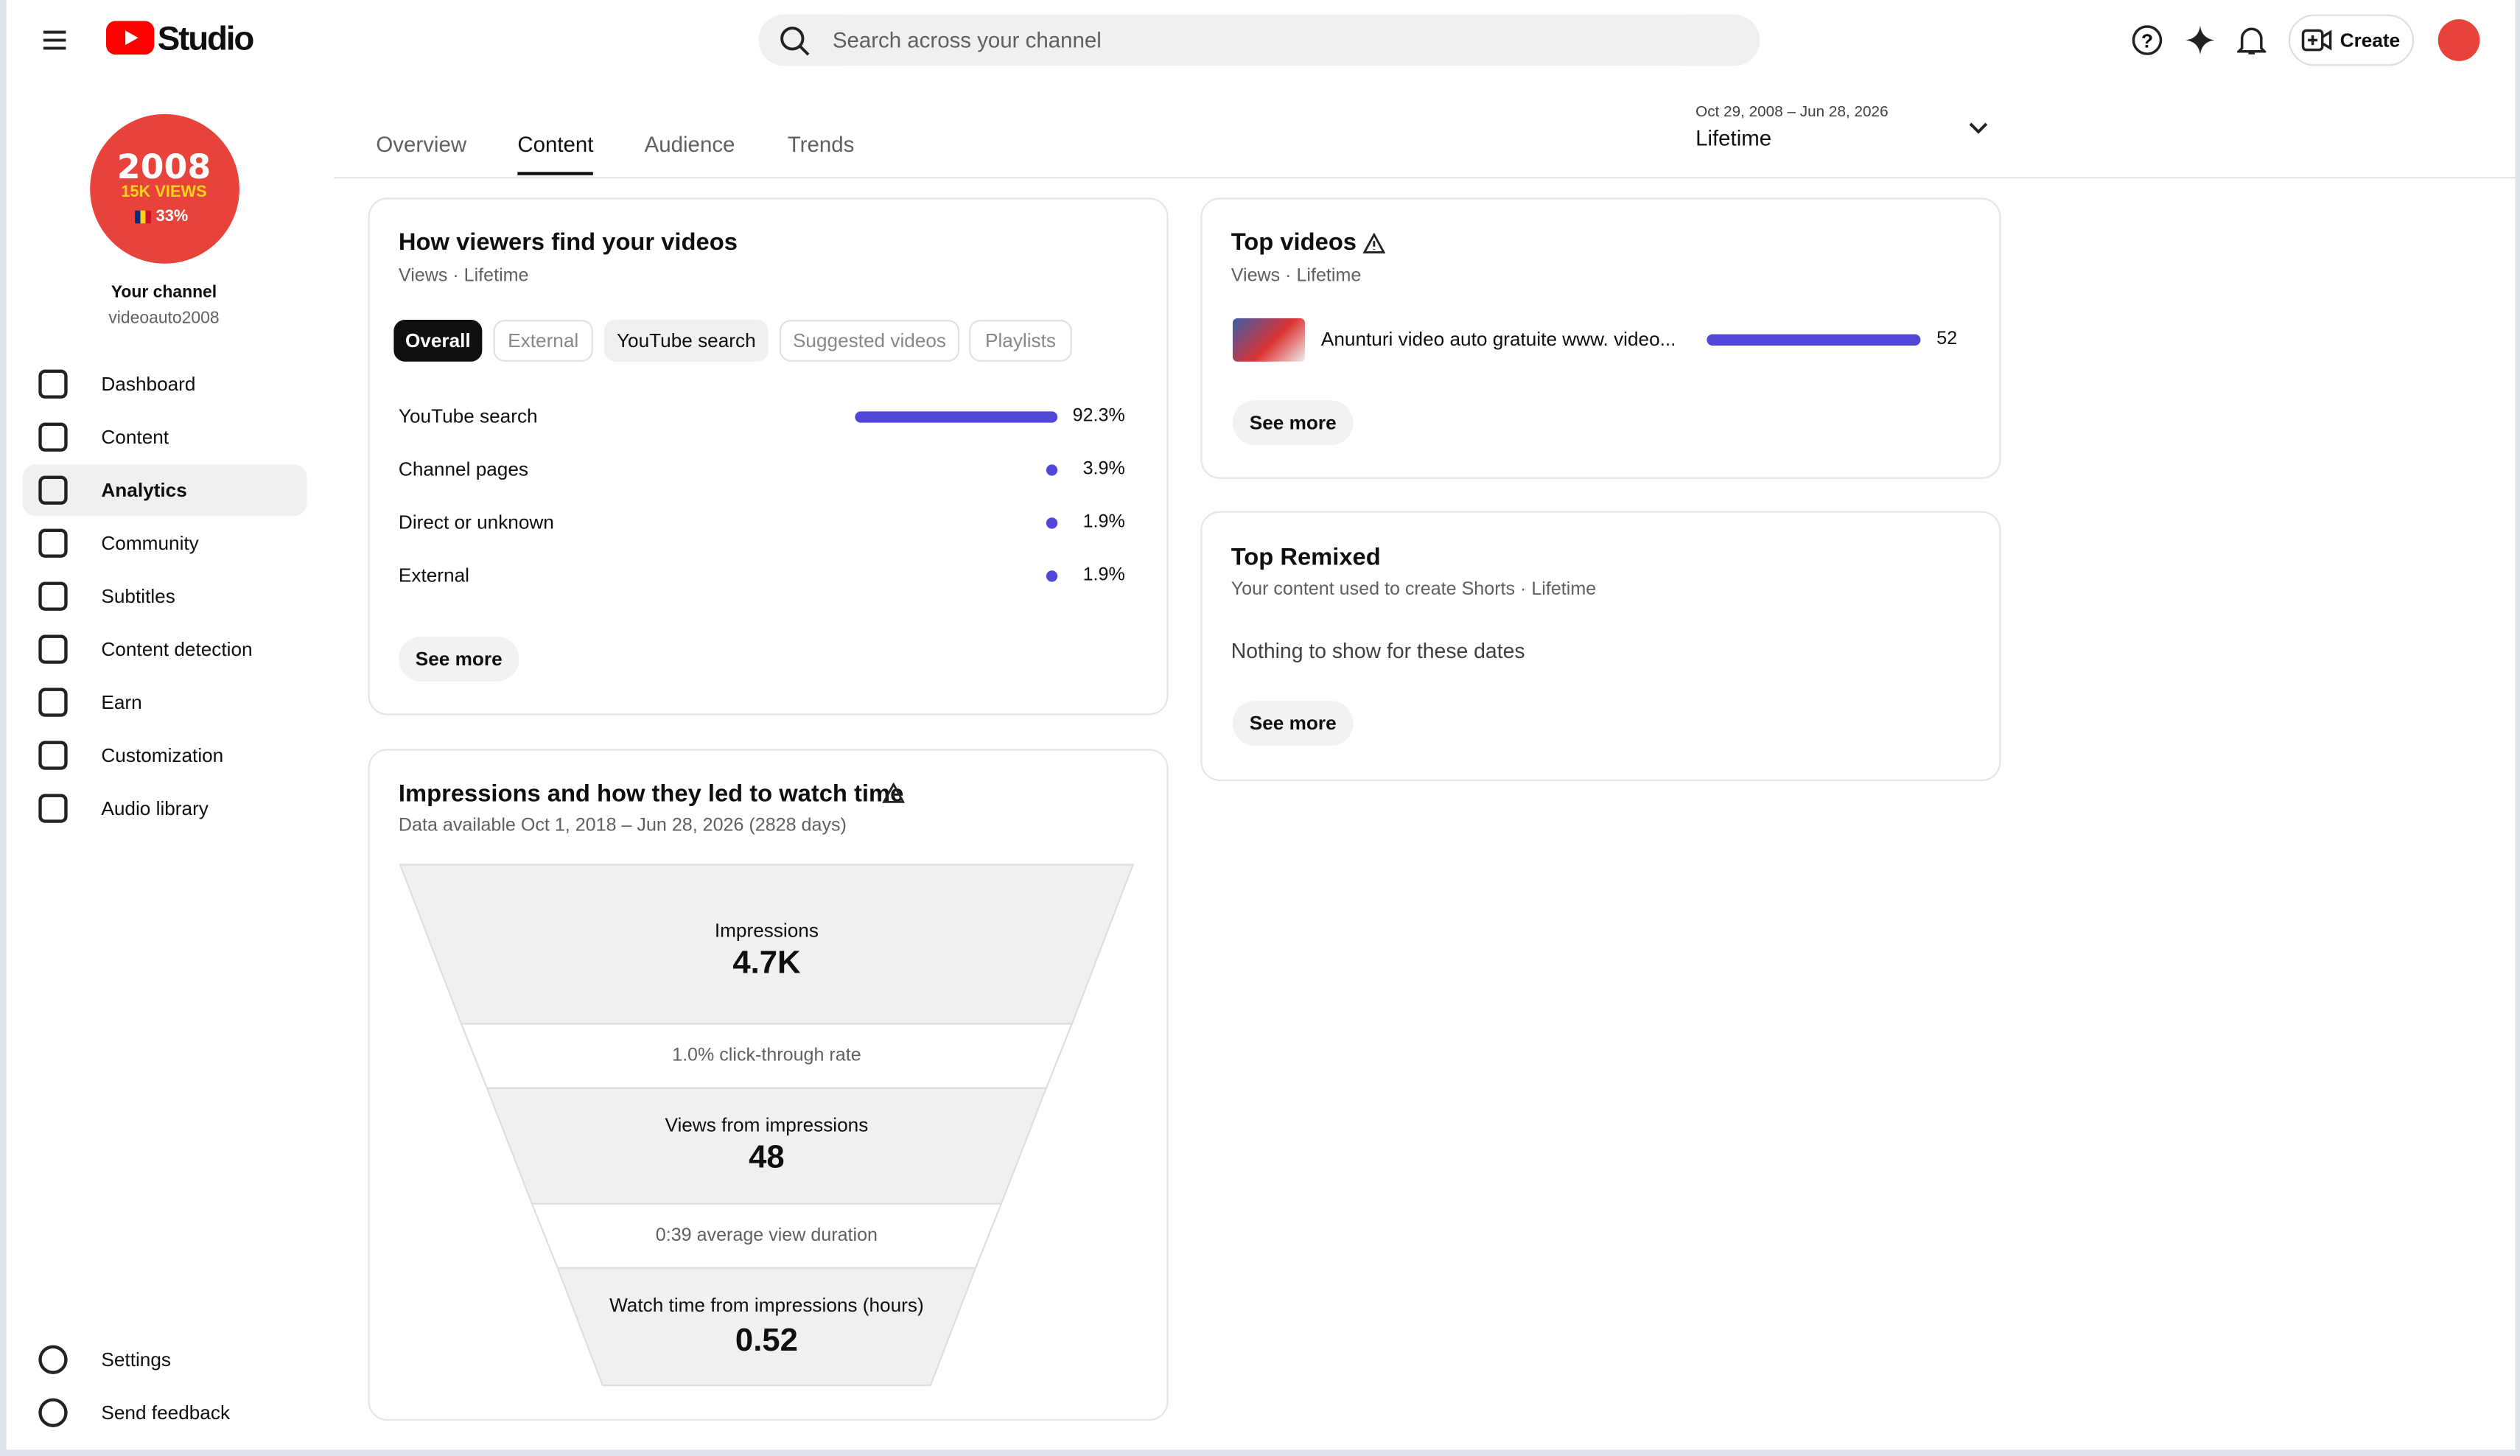  Describe the element at coordinates (766, 1305) in the screenshot. I see `funnel-label: Watch time from impressions (hours)` at that location.